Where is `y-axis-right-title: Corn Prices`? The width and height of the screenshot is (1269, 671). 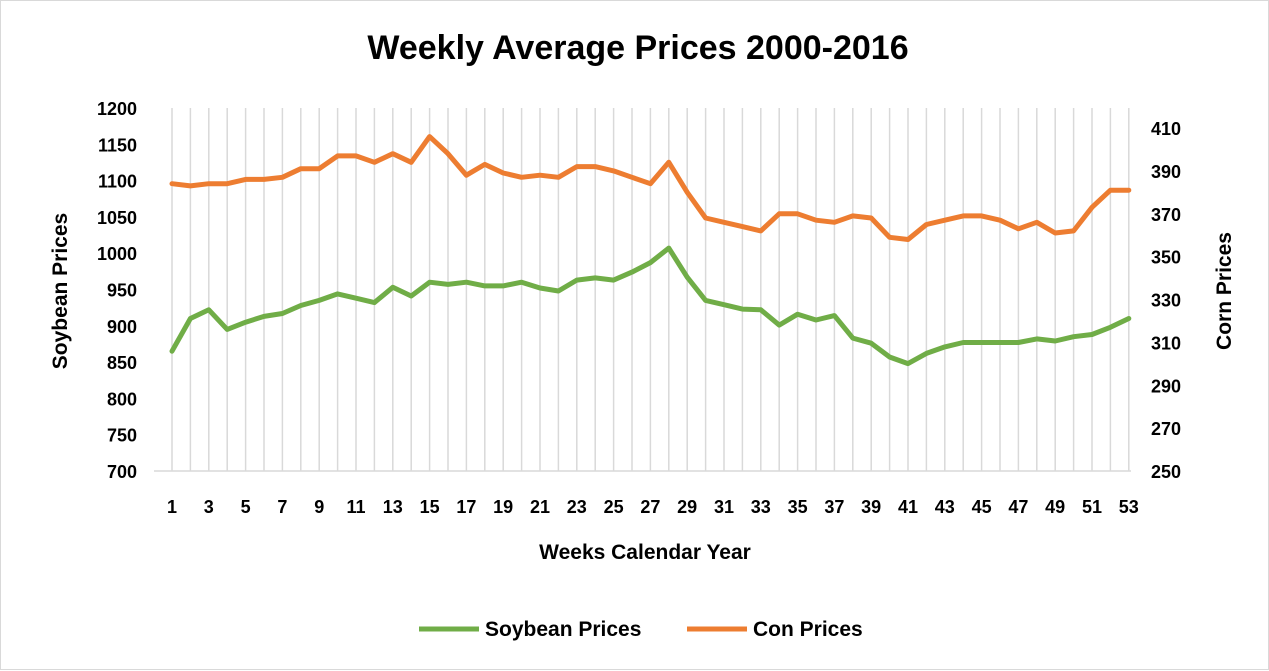
y-axis-right-title: Corn Prices is located at coordinates (1224, 291).